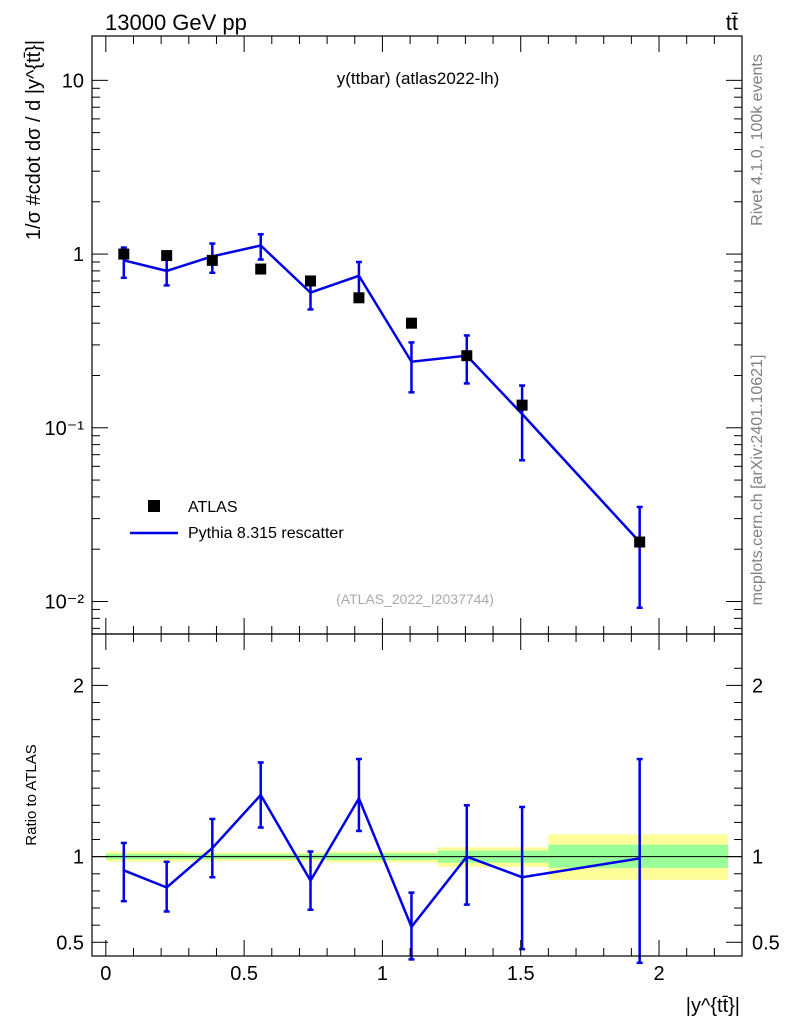  What do you see at coordinates (34, 140) in the screenshot?
I see `main-y-axis-label: 1/σ #cdot dσ / d |y^{tt̄}|` at bounding box center [34, 140].